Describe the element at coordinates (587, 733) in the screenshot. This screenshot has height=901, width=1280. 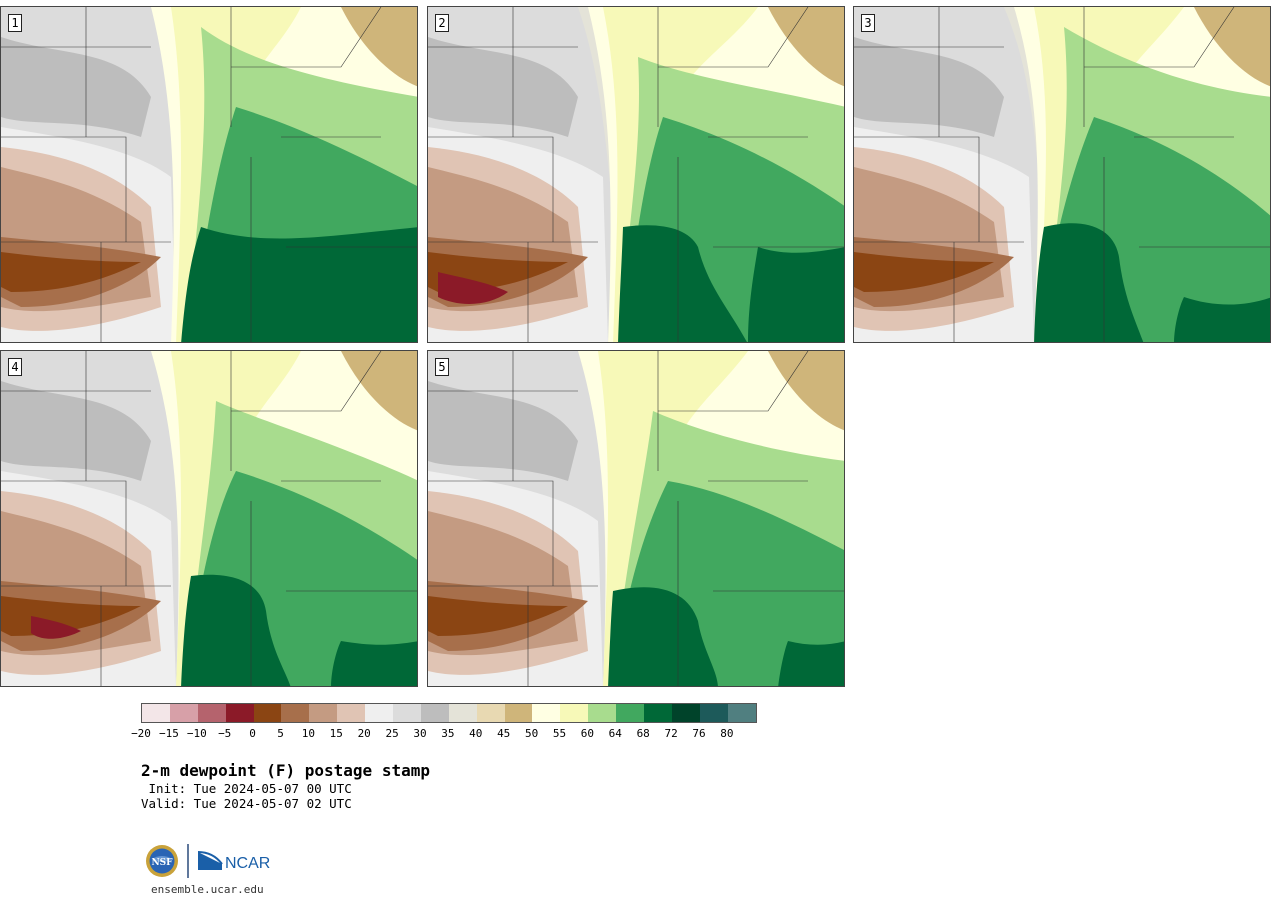
I see `colorbar-tick-label: 60` at that location.